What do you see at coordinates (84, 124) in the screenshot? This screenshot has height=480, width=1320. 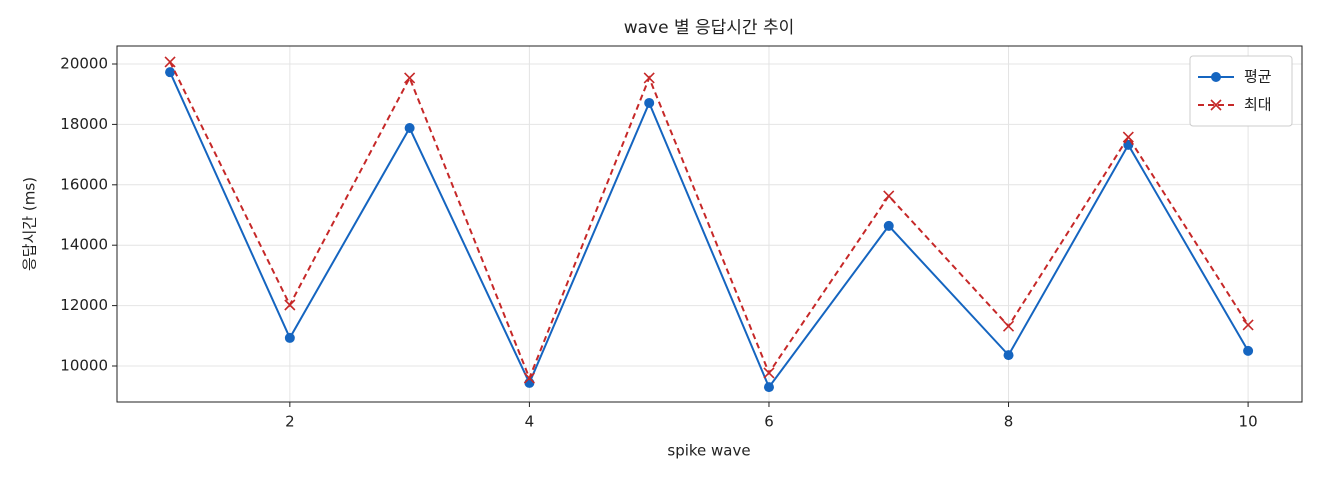 I see `y-tick-label: 18000` at bounding box center [84, 124].